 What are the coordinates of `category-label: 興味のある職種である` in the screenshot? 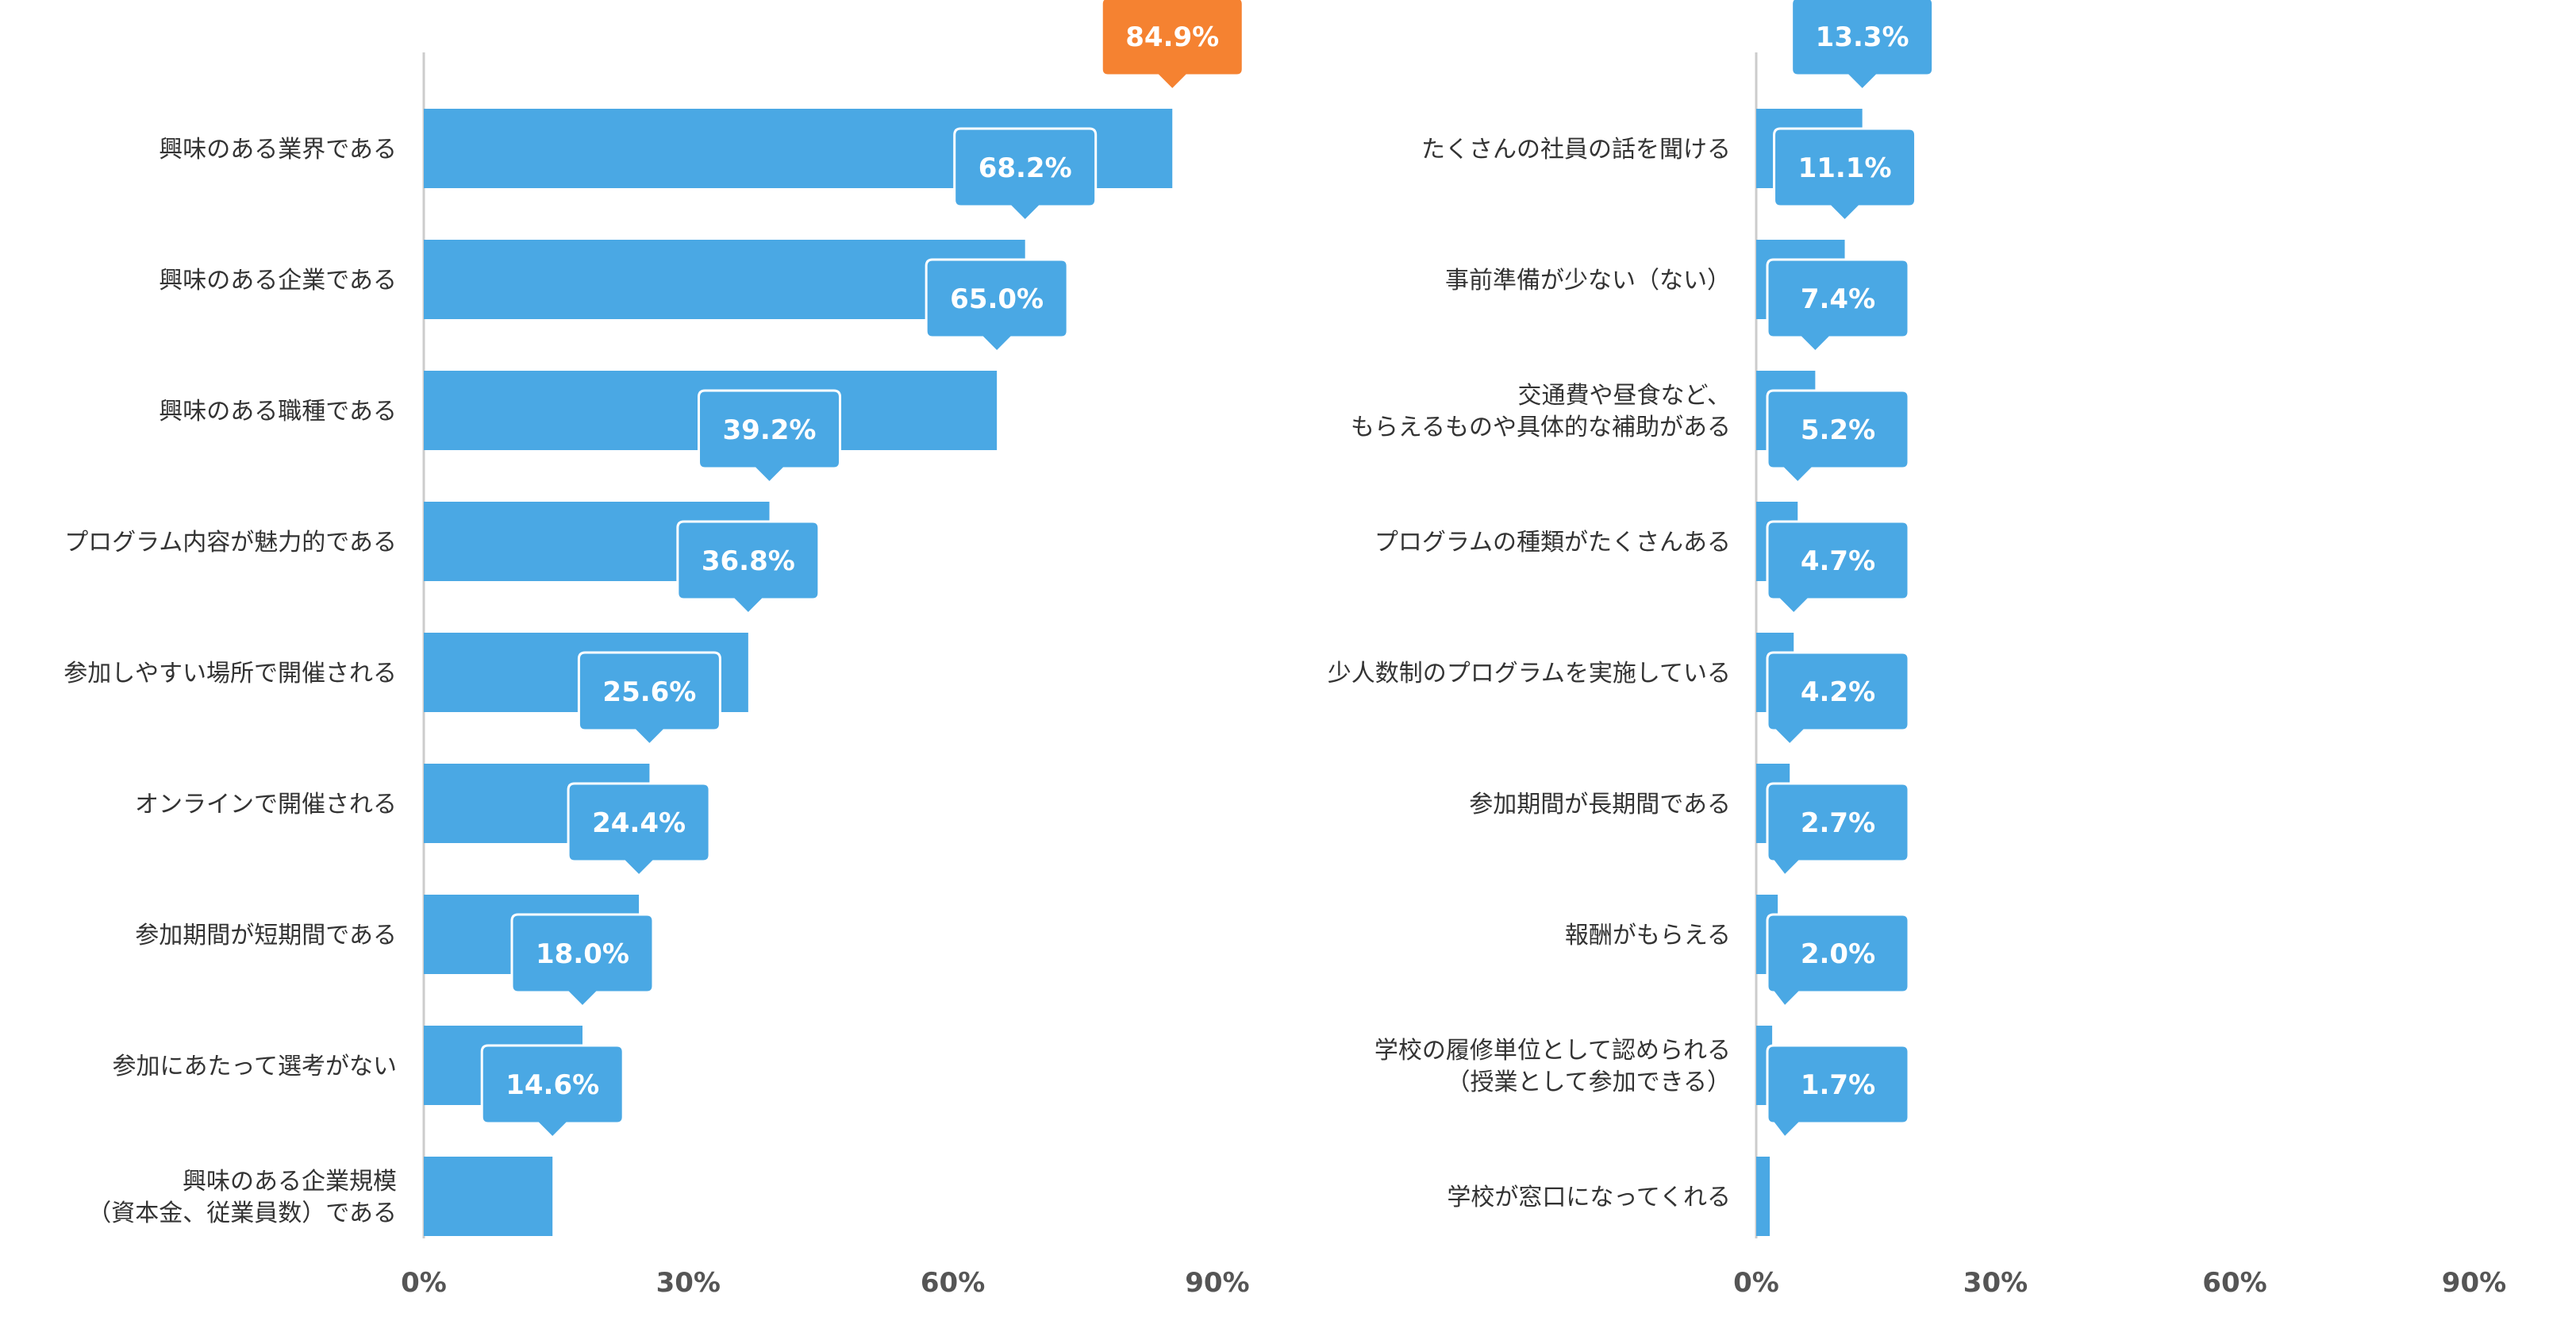 It's located at (278, 412).